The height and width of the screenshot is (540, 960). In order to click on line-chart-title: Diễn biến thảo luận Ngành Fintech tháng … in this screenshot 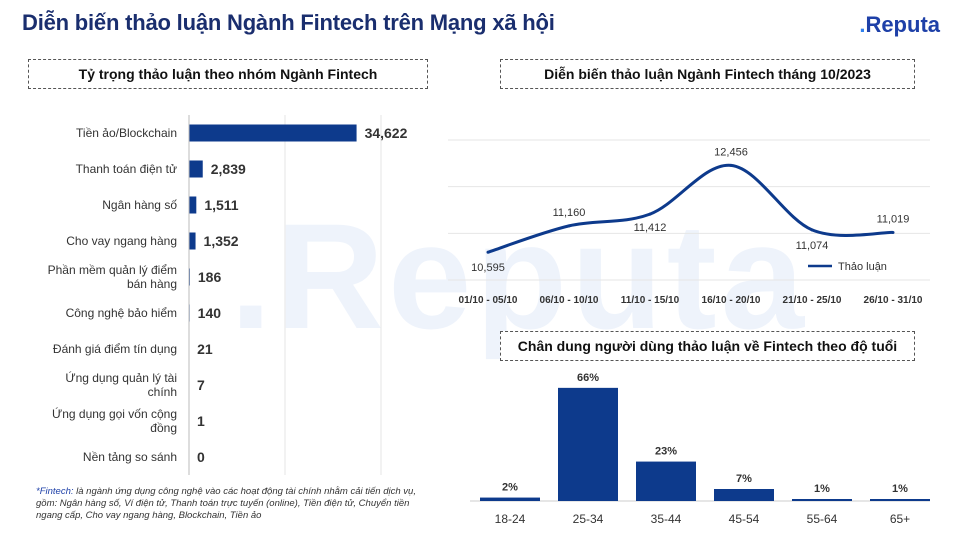, I will do `click(707, 74)`.